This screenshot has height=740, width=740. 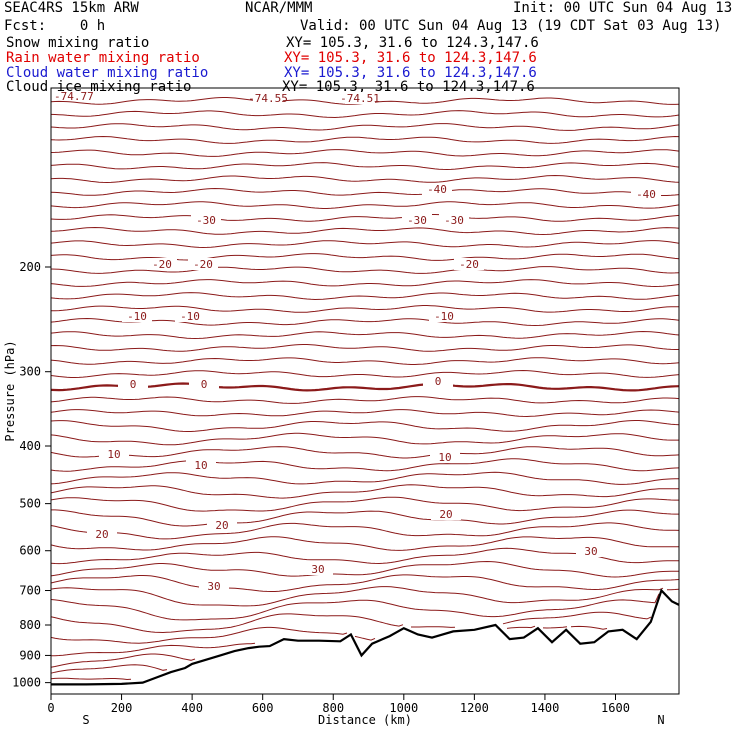 I want to click on y-tick-label: 1000, so click(x=26, y=683).